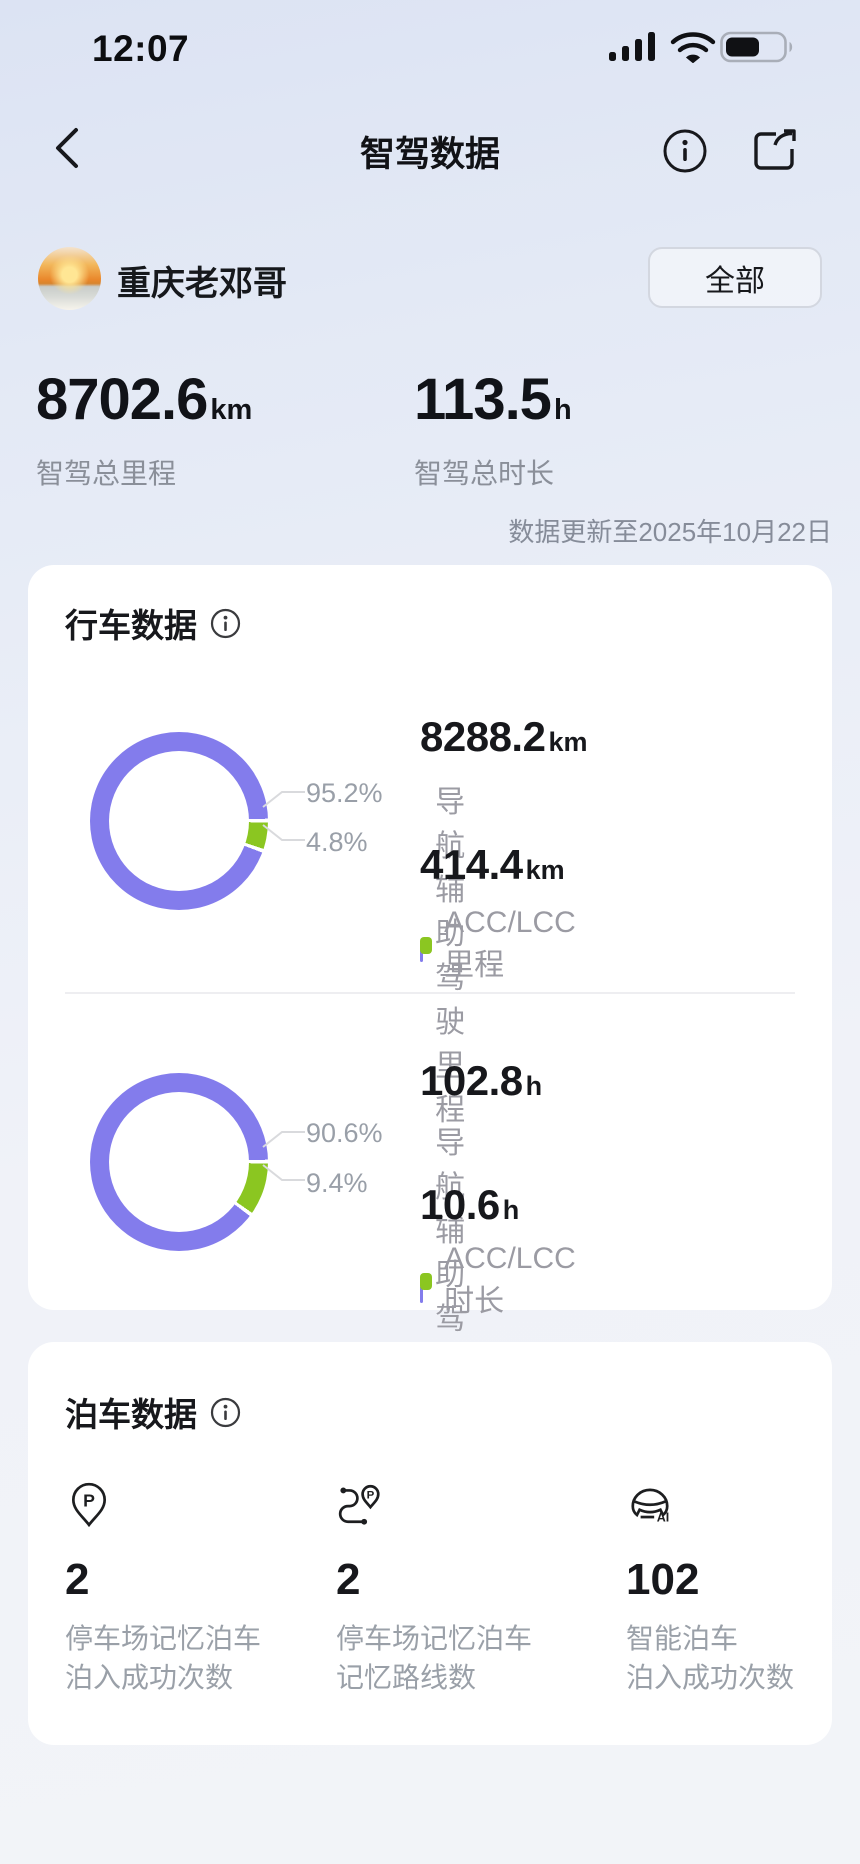 This screenshot has height=1864, width=860. Describe the element at coordinates (710, 1588) in the screenshot. I see `parking-stat-smart-success: AI 102 智能泊车 泊入成功次数` at that location.